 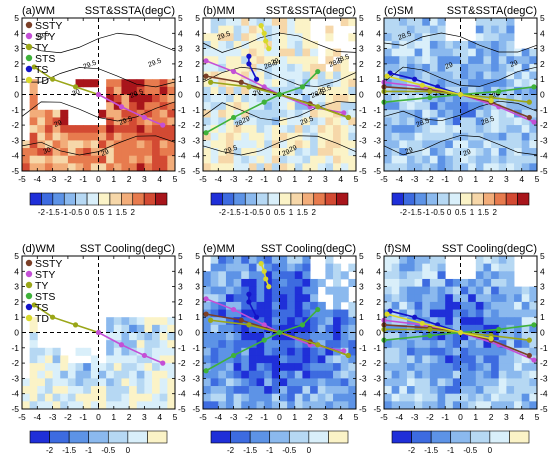 What do you see at coordinates (182, 140) in the screenshot?
I see `y-tick-label-right: -3` at bounding box center [182, 140].